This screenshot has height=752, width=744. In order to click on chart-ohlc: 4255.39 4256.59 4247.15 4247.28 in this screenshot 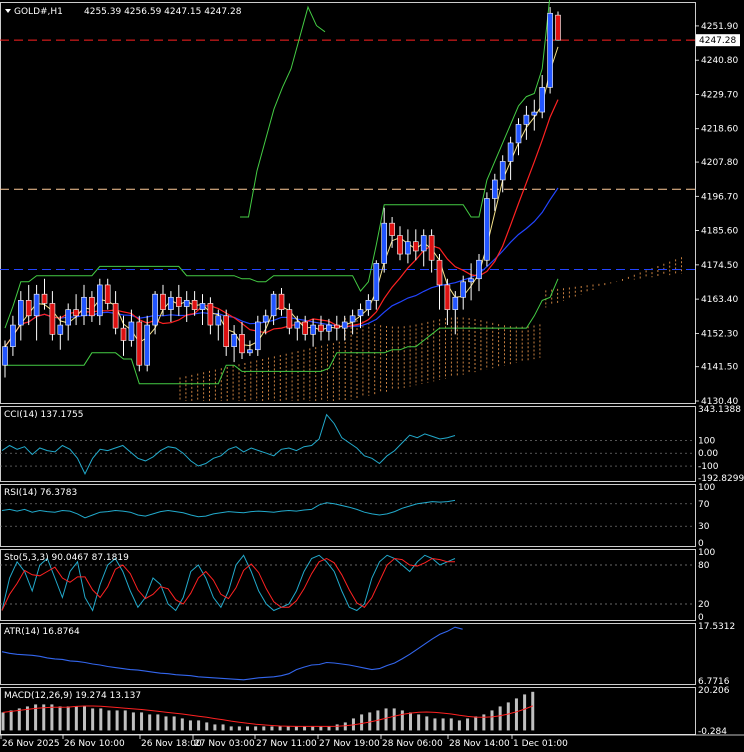, I will do `click(163, 12)`.